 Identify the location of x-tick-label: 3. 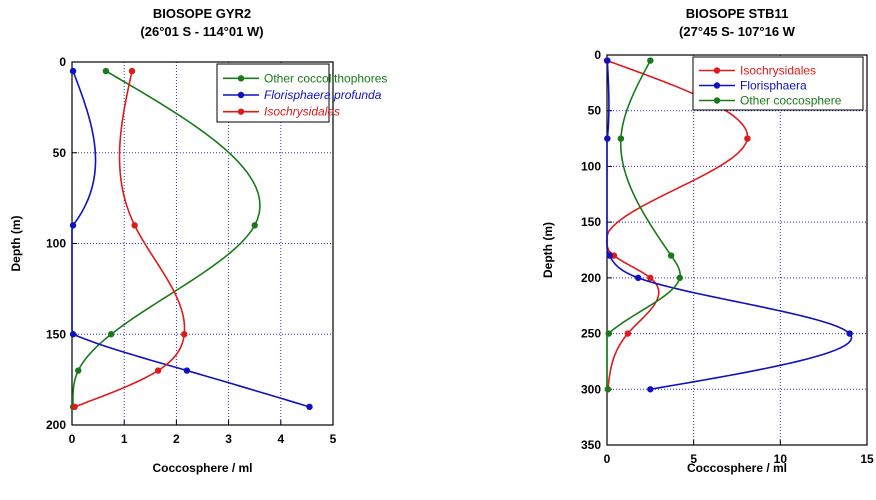
(228, 439).